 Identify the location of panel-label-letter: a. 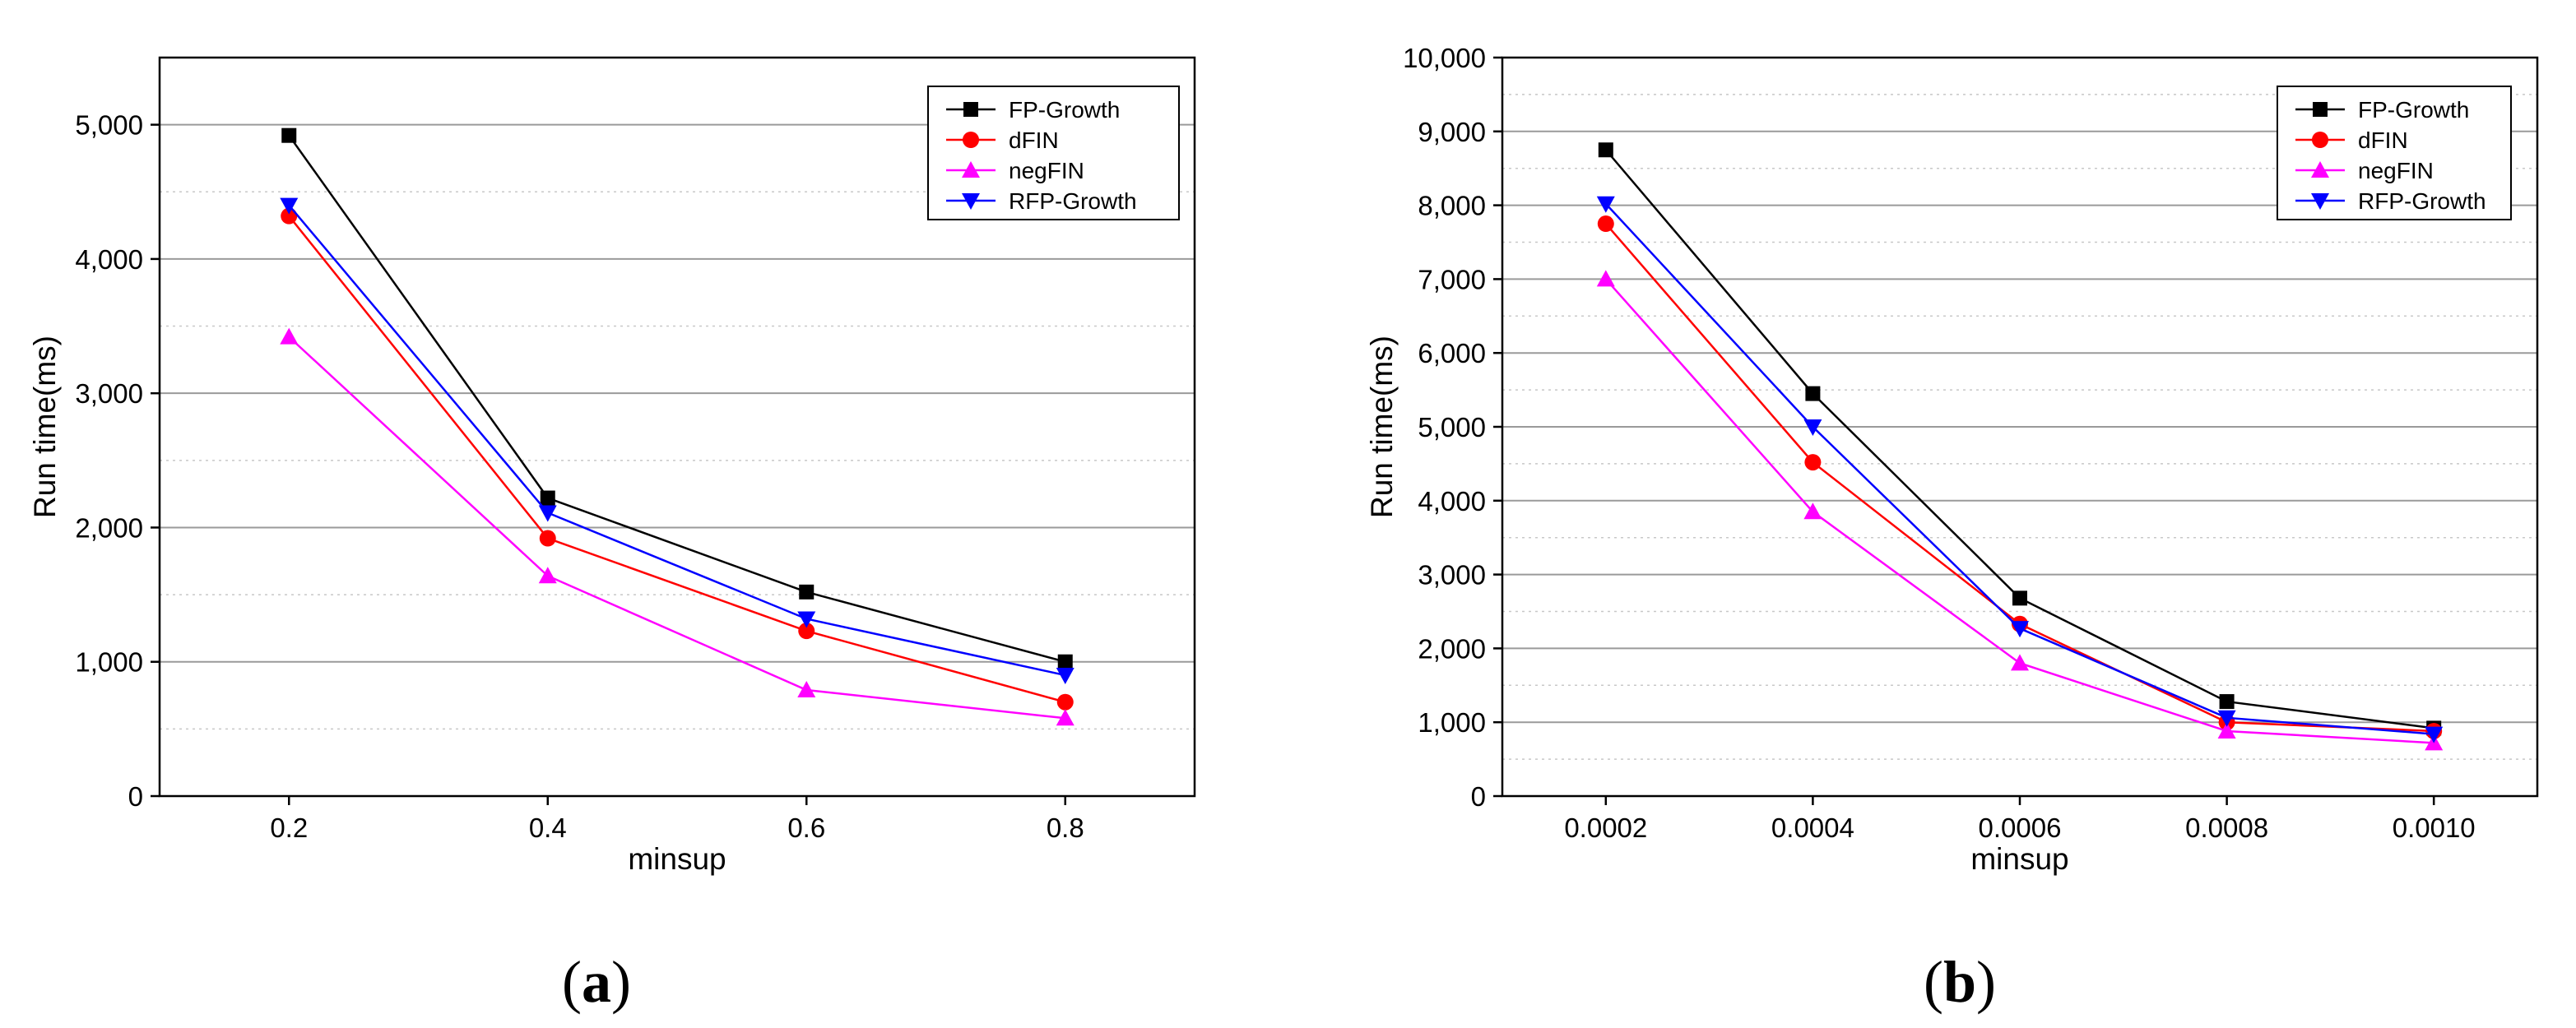
(596, 982).